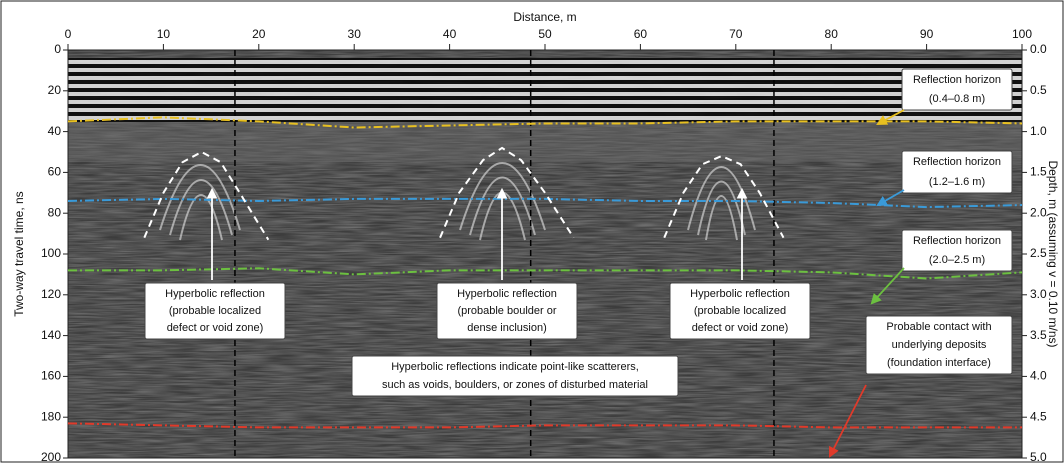  Describe the element at coordinates (957, 260) in the screenshot. I see `annotation-text: (2.0–2.5 m)` at that location.